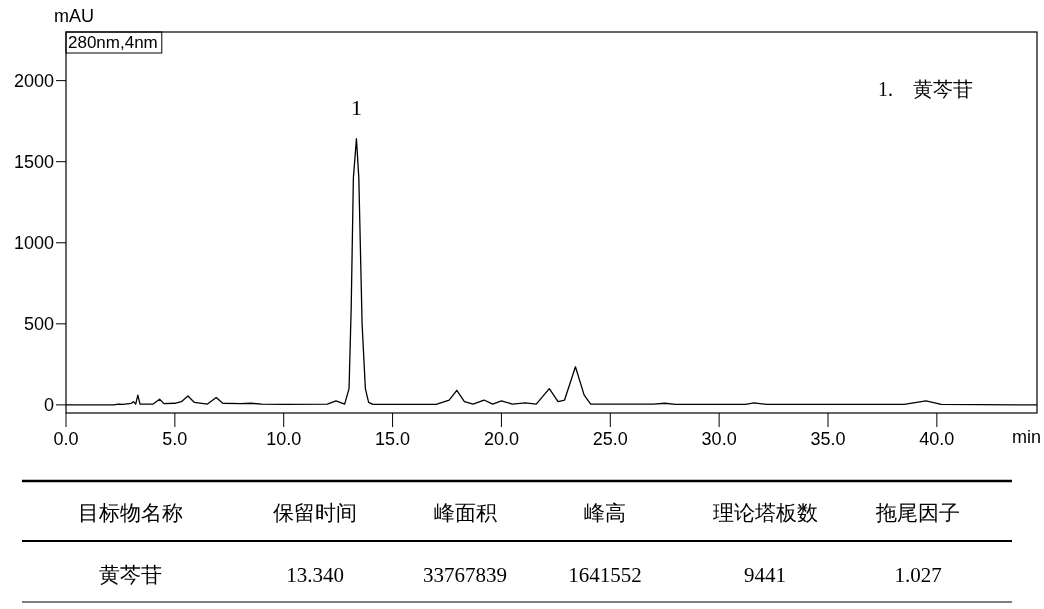 The height and width of the screenshot is (609, 1044). I want to click on x-tick-label: 40.0, so click(937, 439).